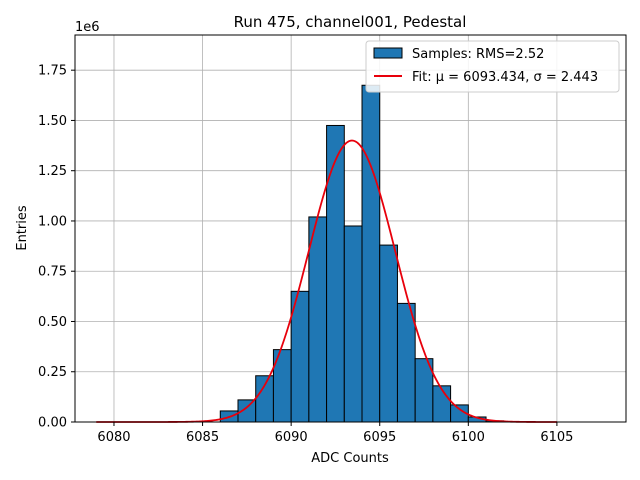 This screenshot has width=640, height=480. I want to click on x-tick-label: 6090, so click(291, 437).